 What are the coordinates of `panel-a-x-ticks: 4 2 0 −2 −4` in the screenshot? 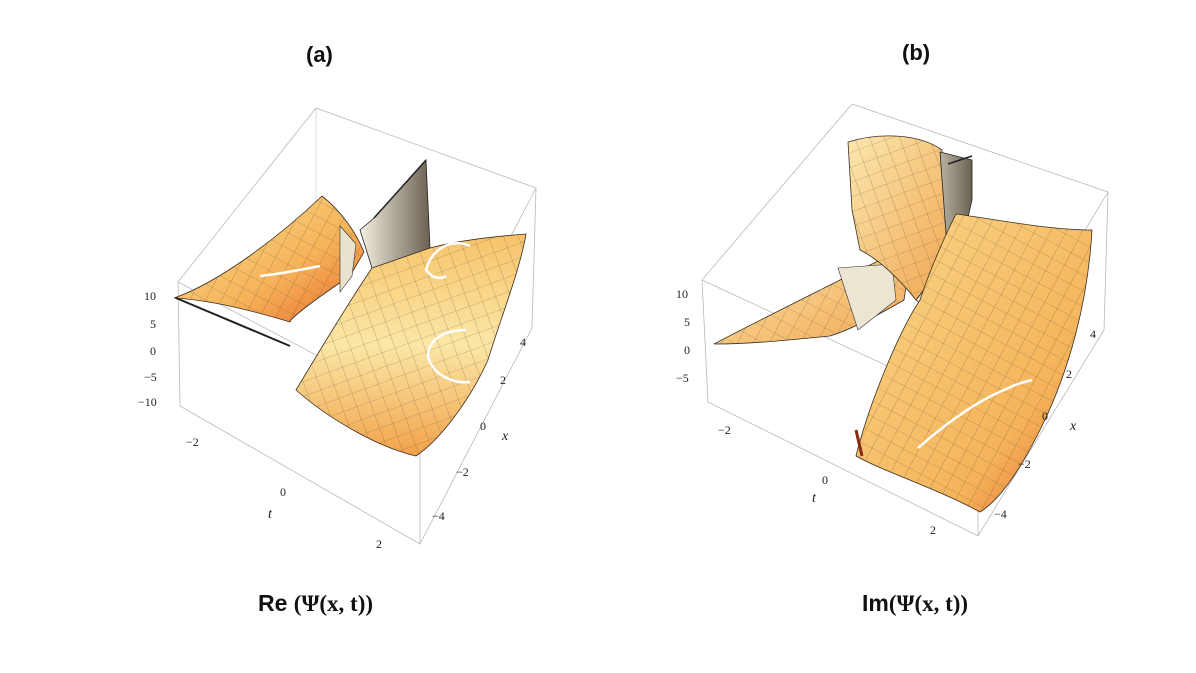 It's located at (479, 429).